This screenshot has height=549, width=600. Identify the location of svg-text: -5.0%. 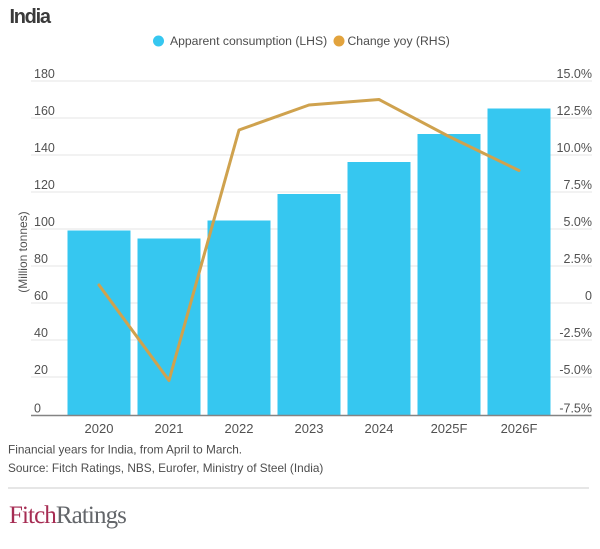
(575, 370).